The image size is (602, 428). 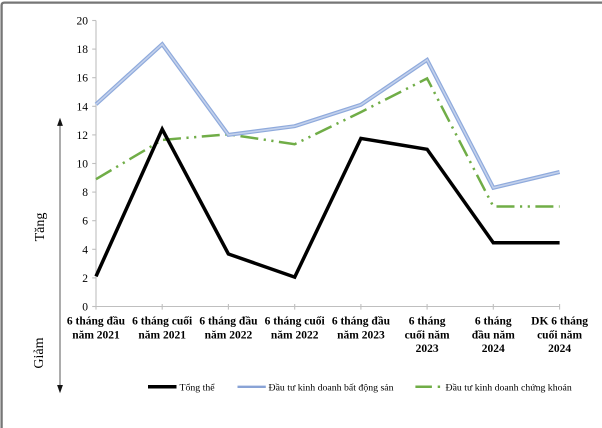 I want to click on svg-text: Tổng thể, so click(x=198, y=387).